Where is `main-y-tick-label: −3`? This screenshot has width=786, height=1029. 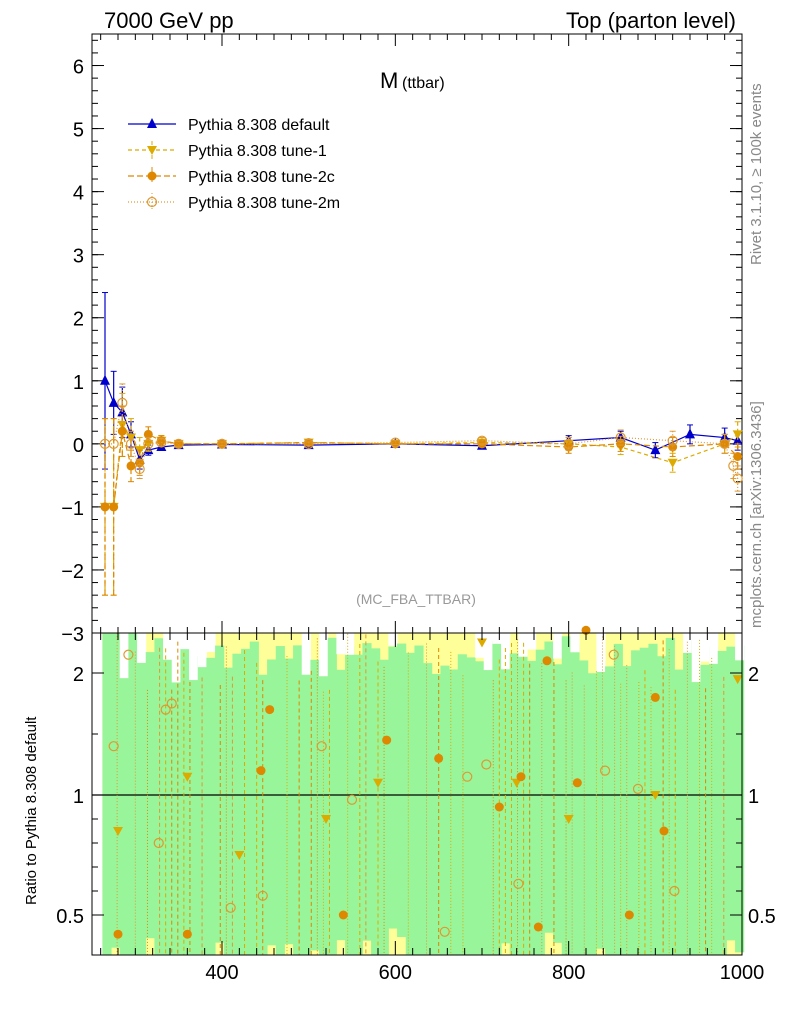 main-y-tick-label: −3 is located at coordinates (72, 635).